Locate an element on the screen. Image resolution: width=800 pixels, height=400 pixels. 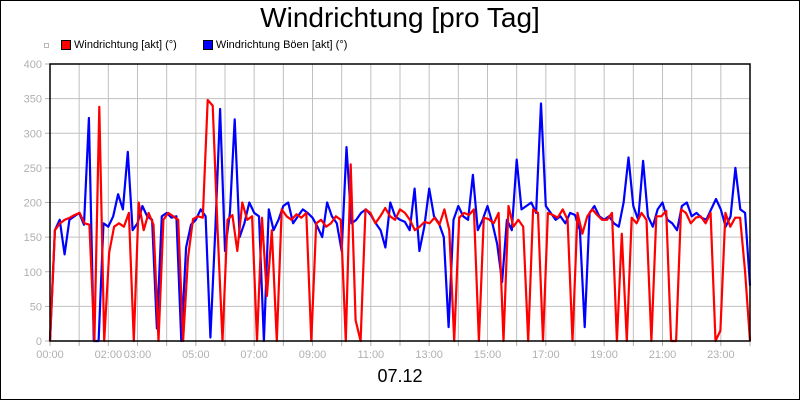
y-tick-label: 200 is located at coordinates (33, 204).